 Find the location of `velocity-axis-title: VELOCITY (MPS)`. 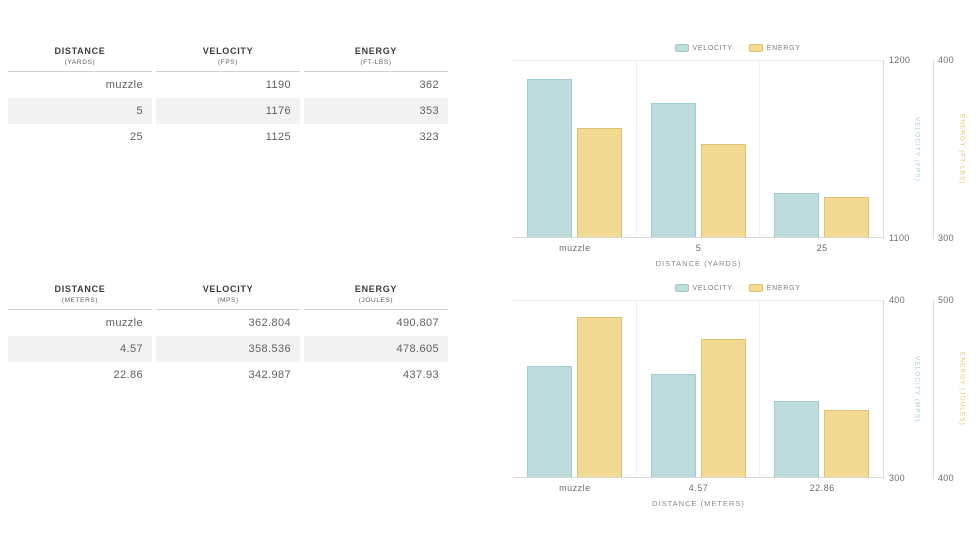

velocity-axis-title: VELOCITY (MPS) is located at coordinates (917, 389).